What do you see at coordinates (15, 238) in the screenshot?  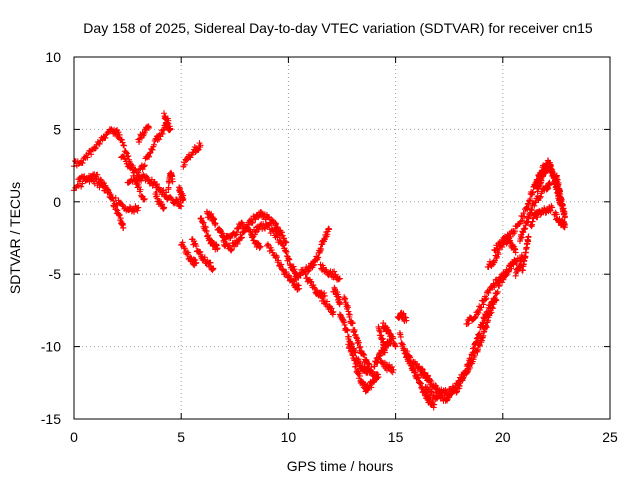 I see `y-axis-label: SDTVAR / TECUs` at bounding box center [15, 238].